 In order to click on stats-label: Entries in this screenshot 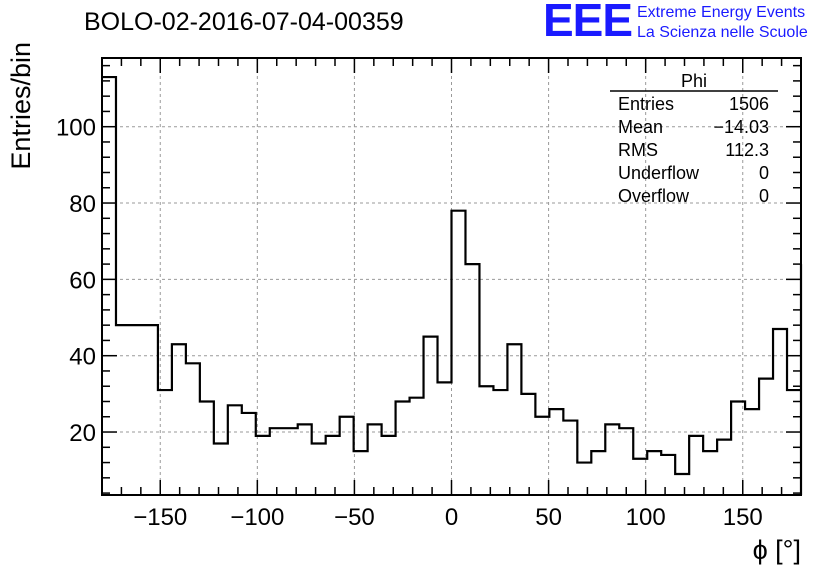, I will do `click(646, 104)`.